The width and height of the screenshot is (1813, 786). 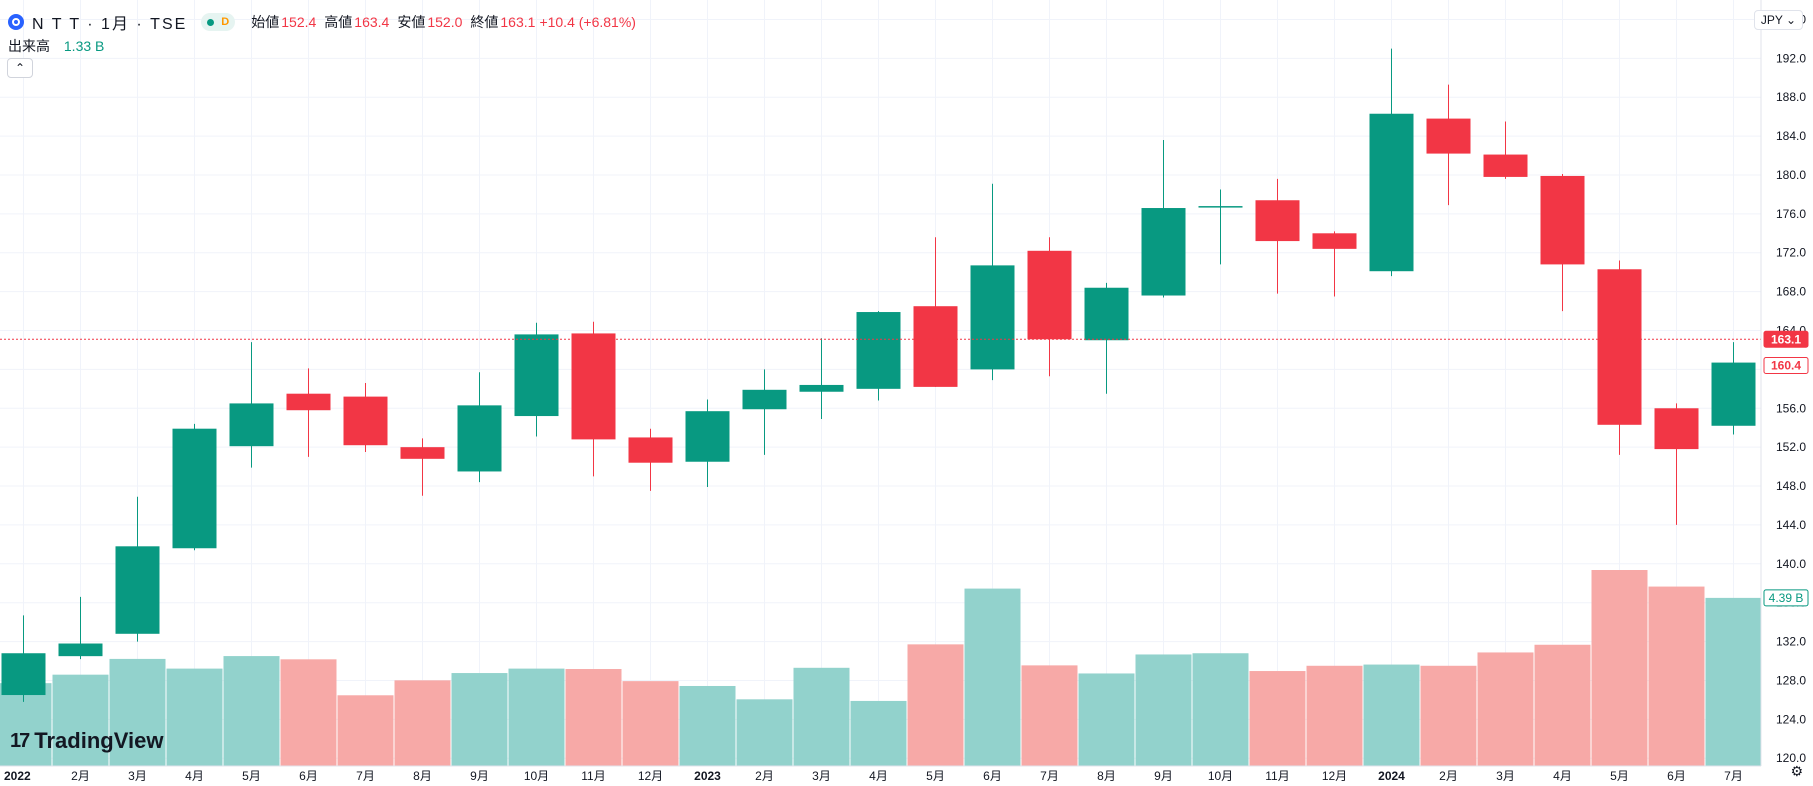 What do you see at coordinates (16, 22) in the screenshot?
I see `symbol-logo-icon` at bounding box center [16, 22].